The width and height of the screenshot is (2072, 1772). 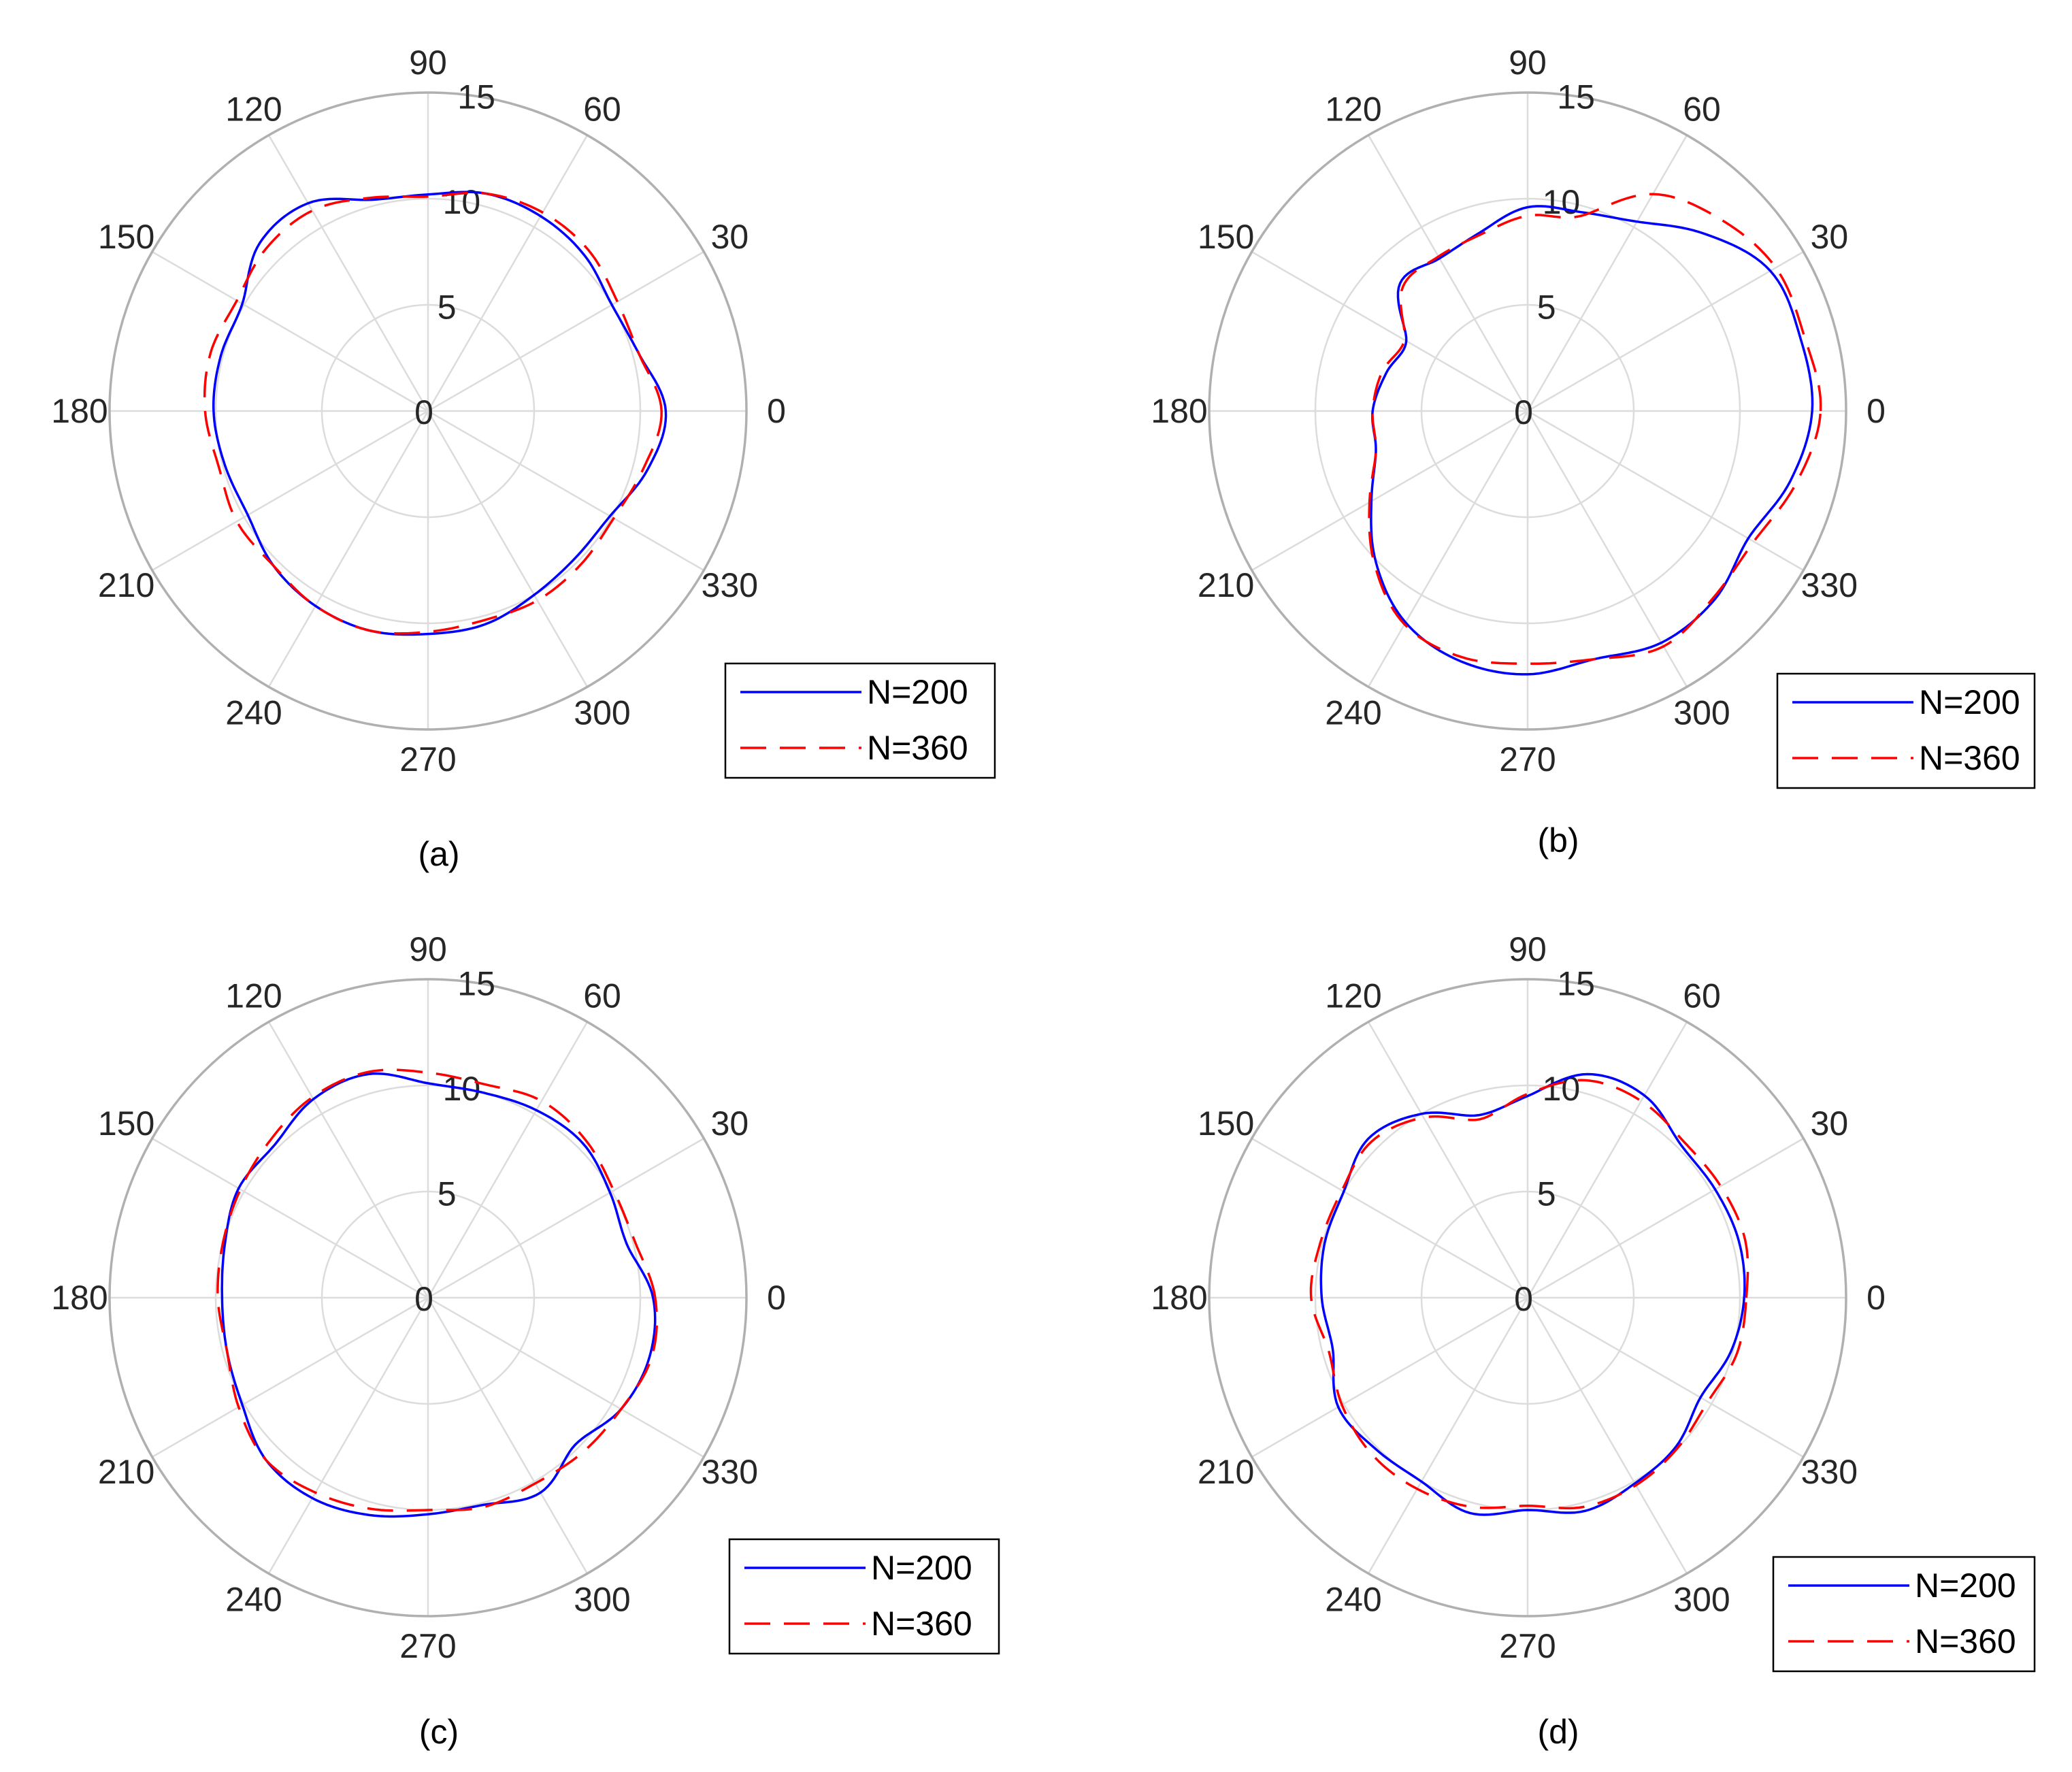 I want to click on series-line-n200, so click(x=1532, y=1294).